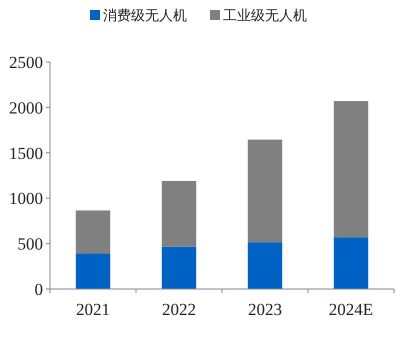 Image resolution: width=404 pixels, height=337 pixels. What do you see at coordinates (179, 309) in the screenshot?
I see `x-tick-label: 2022` at bounding box center [179, 309].